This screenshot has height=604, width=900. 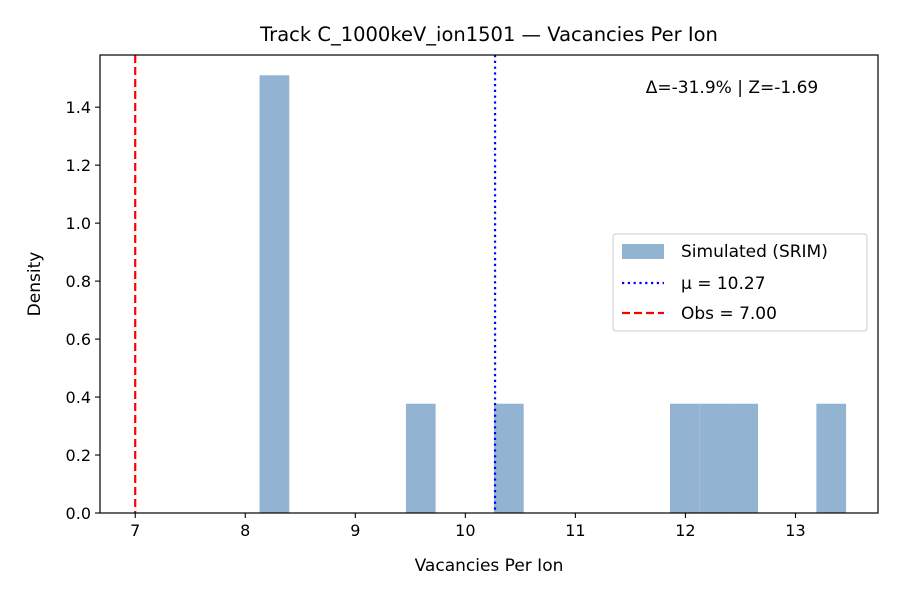 What do you see at coordinates (78, 107) in the screenshot?
I see `y-tick-label: 1.4` at bounding box center [78, 107].